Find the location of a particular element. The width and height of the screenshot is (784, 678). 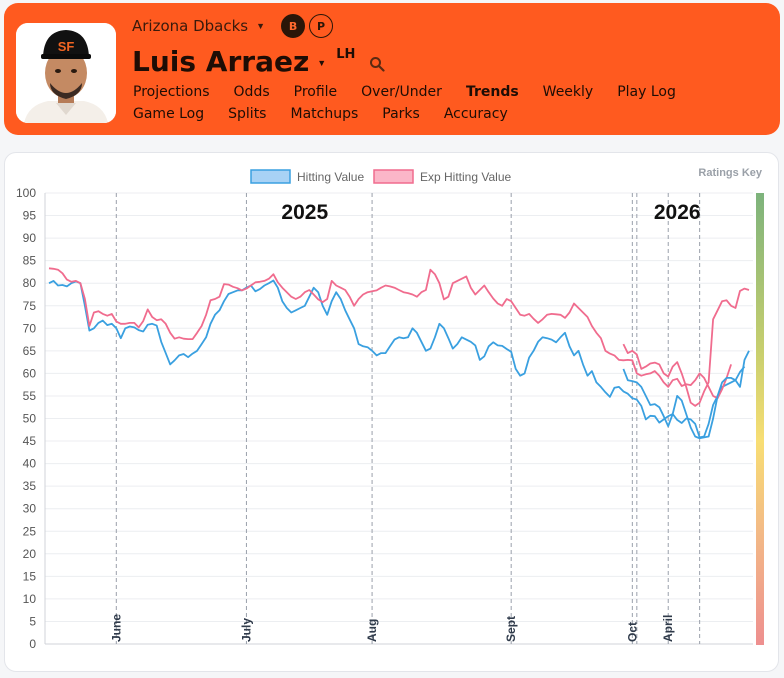

y-tick-label: 40 is located at coordinates (30, 464).